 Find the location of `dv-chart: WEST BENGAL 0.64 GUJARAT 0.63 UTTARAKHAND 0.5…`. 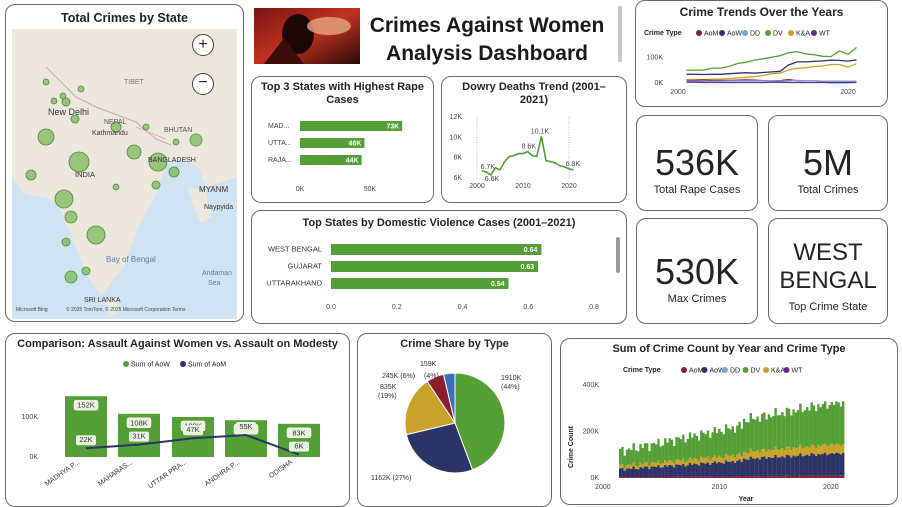

dv-chart: WEST BENGAL 0.64 GUJARAT 0.63 UTTARAKHAND 0.5… is located at coordinates (439, 277).